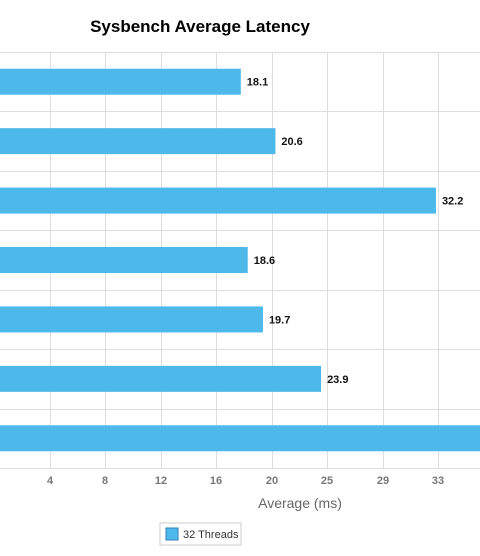 This screenshot has width=480, height=556. What do you see at coordinates (200, 26) in the screenshot?
I see `chart-title: Sysbench Average Latency` at bounding box center [200, 26].